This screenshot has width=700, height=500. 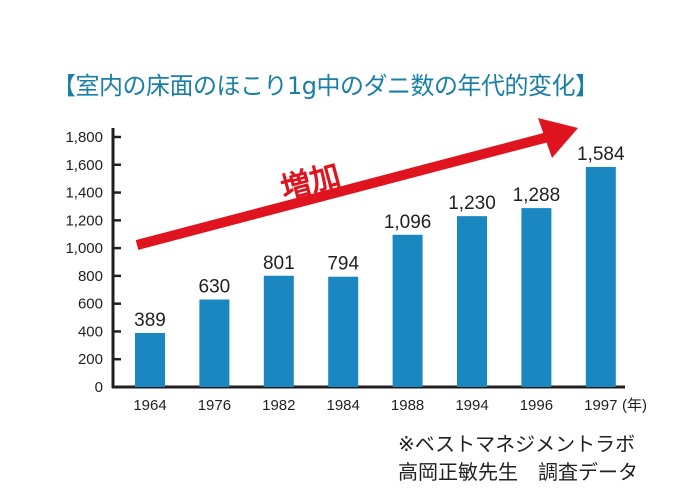 I want to click on y-tick-label: 800, so click(x=90, y=276).